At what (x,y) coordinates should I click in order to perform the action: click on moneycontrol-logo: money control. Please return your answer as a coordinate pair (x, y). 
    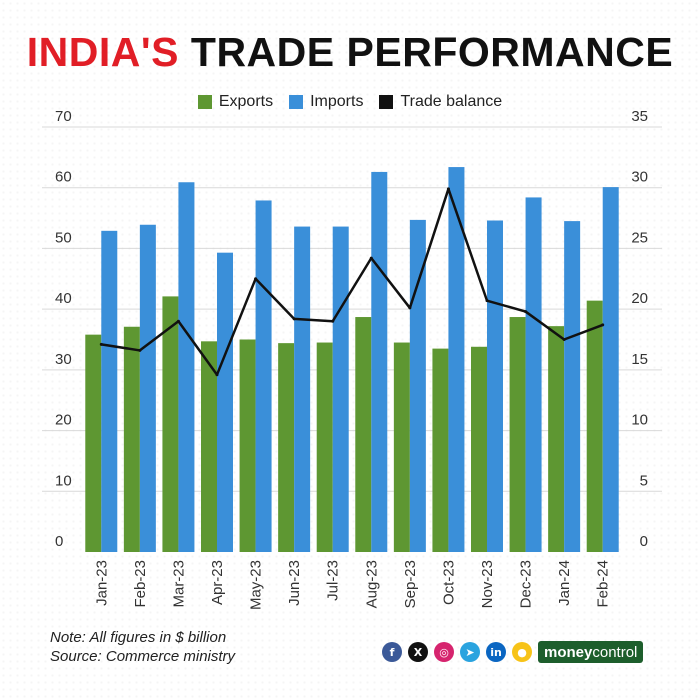
    Looking at the image, I should click on (591, 652).